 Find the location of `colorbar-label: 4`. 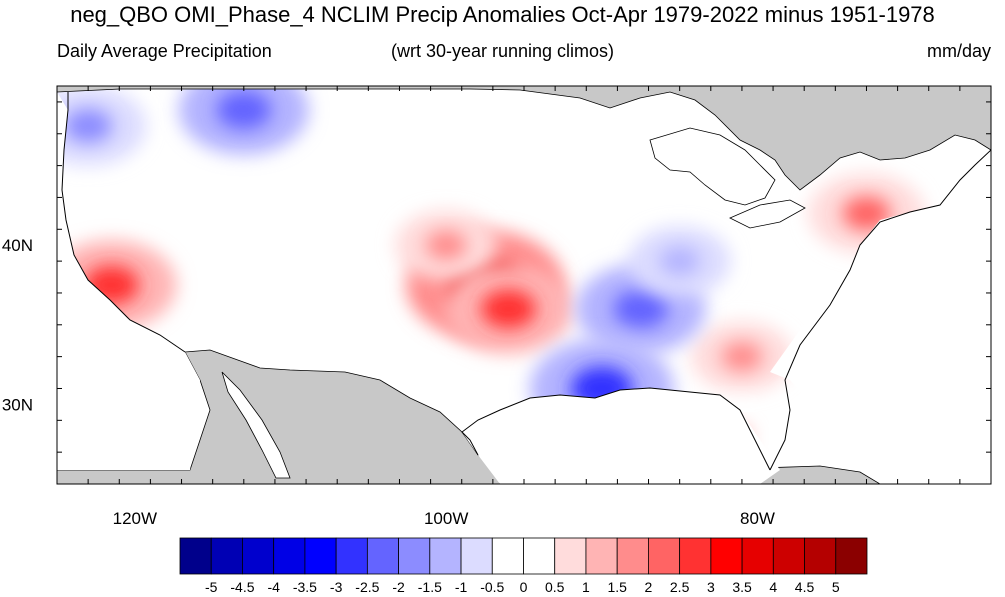

colorbar-label: 4 is located at coordinates (773, 587).